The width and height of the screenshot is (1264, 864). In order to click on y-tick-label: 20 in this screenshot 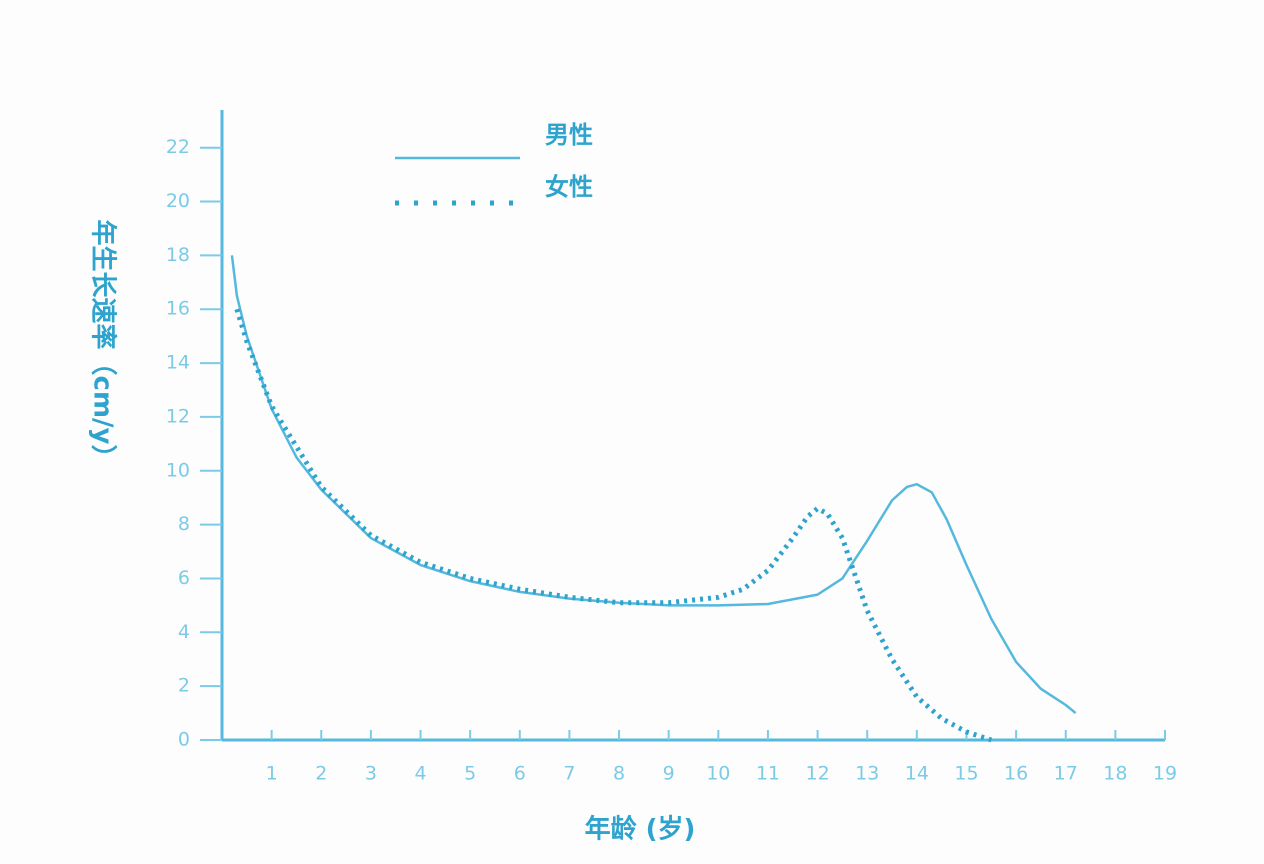, I will do `click(178, 201)`.